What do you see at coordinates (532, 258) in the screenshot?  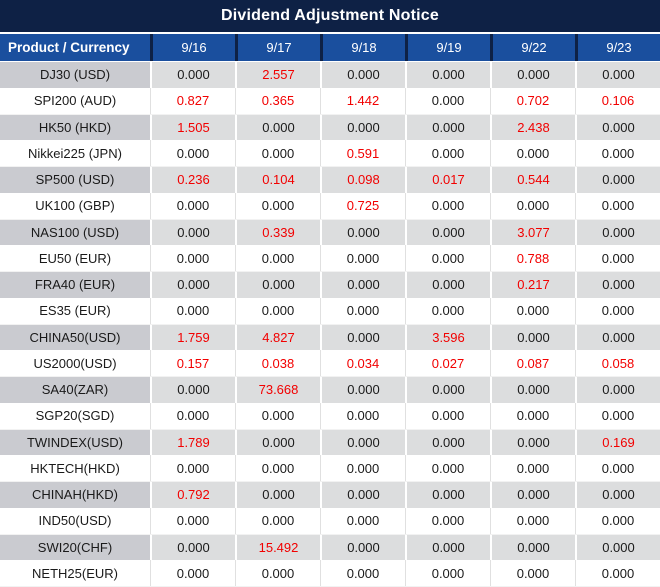 I see `value-cell: 0.788` at bounding box center [532, 258].